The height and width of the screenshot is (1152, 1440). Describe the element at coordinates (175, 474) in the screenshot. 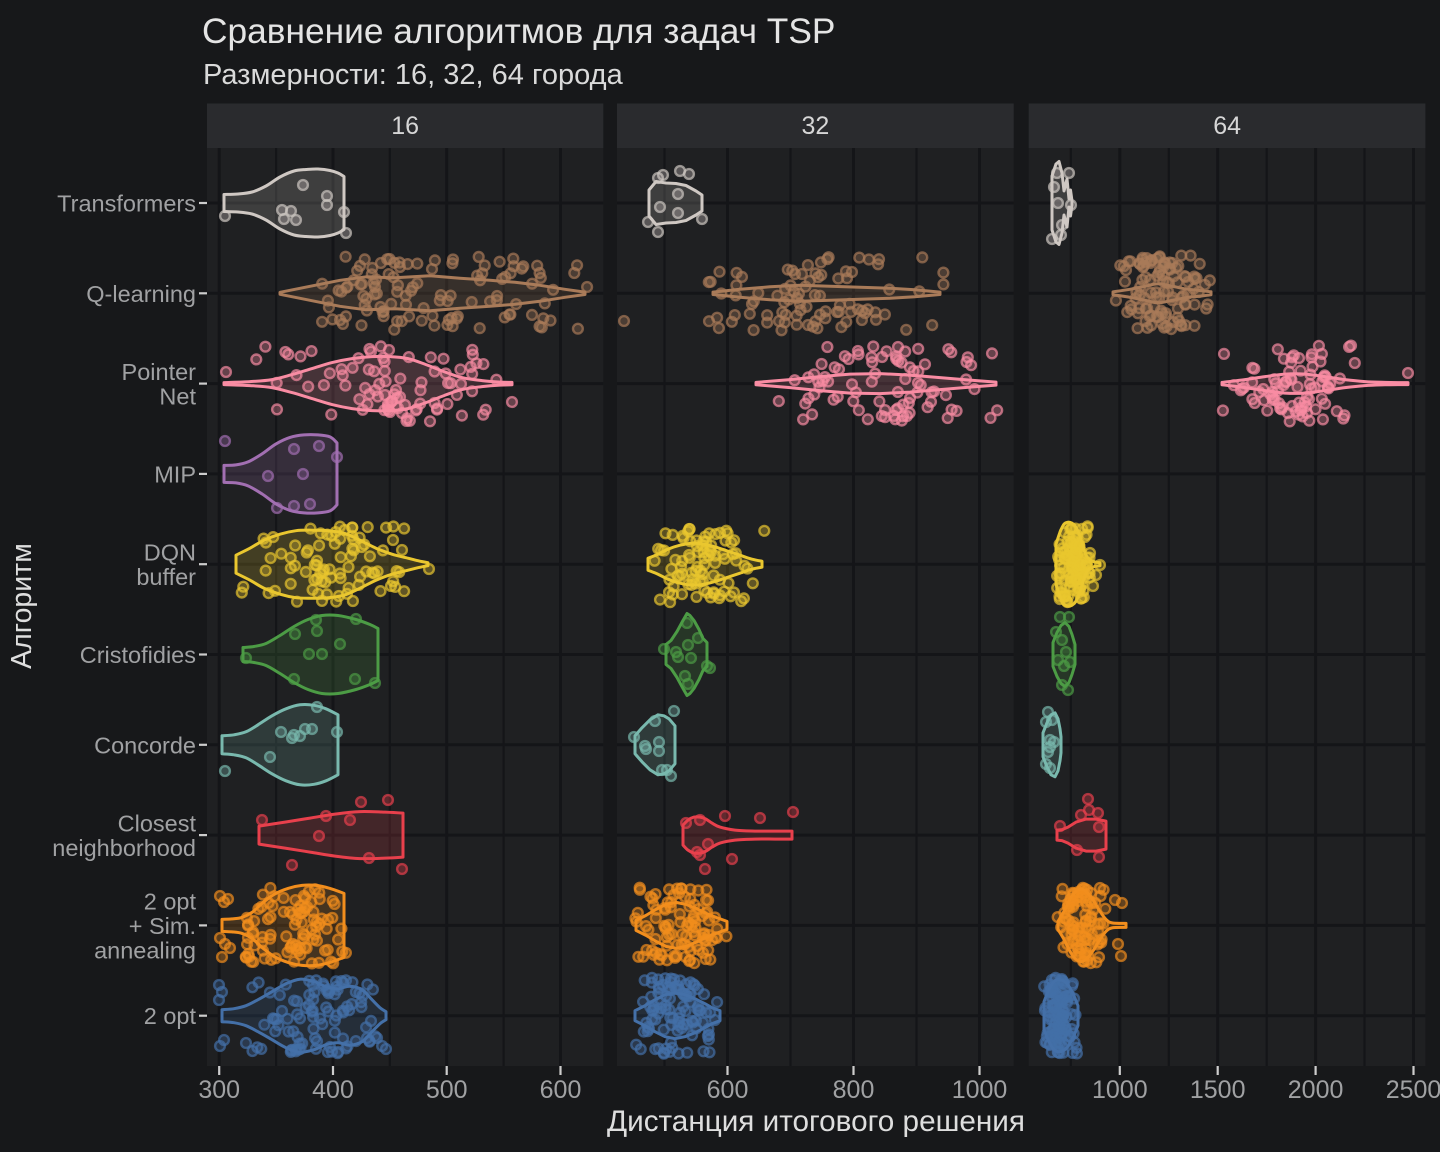

I see `svg-text: MIP` at that location.